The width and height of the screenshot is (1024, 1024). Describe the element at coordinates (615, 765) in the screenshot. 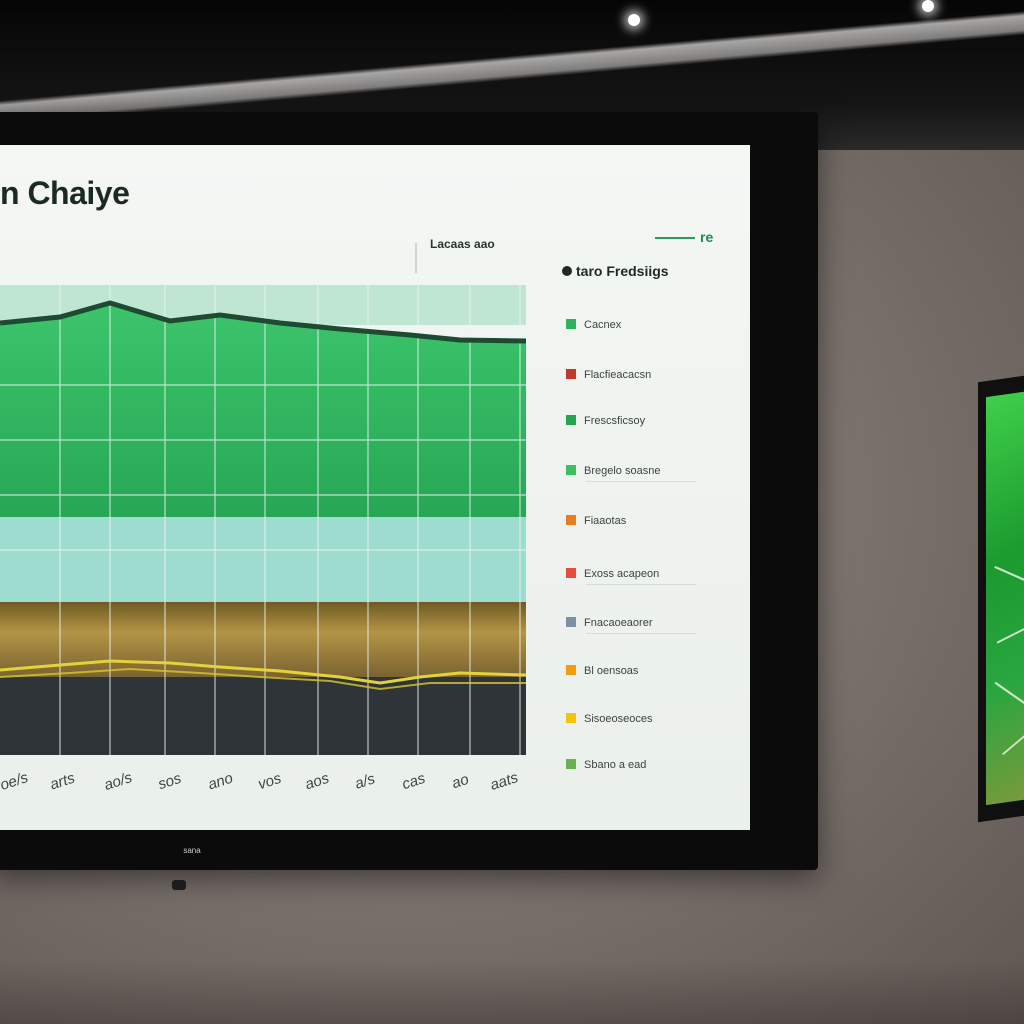

I see `legend-item-label: Sbano a ead` at that location.